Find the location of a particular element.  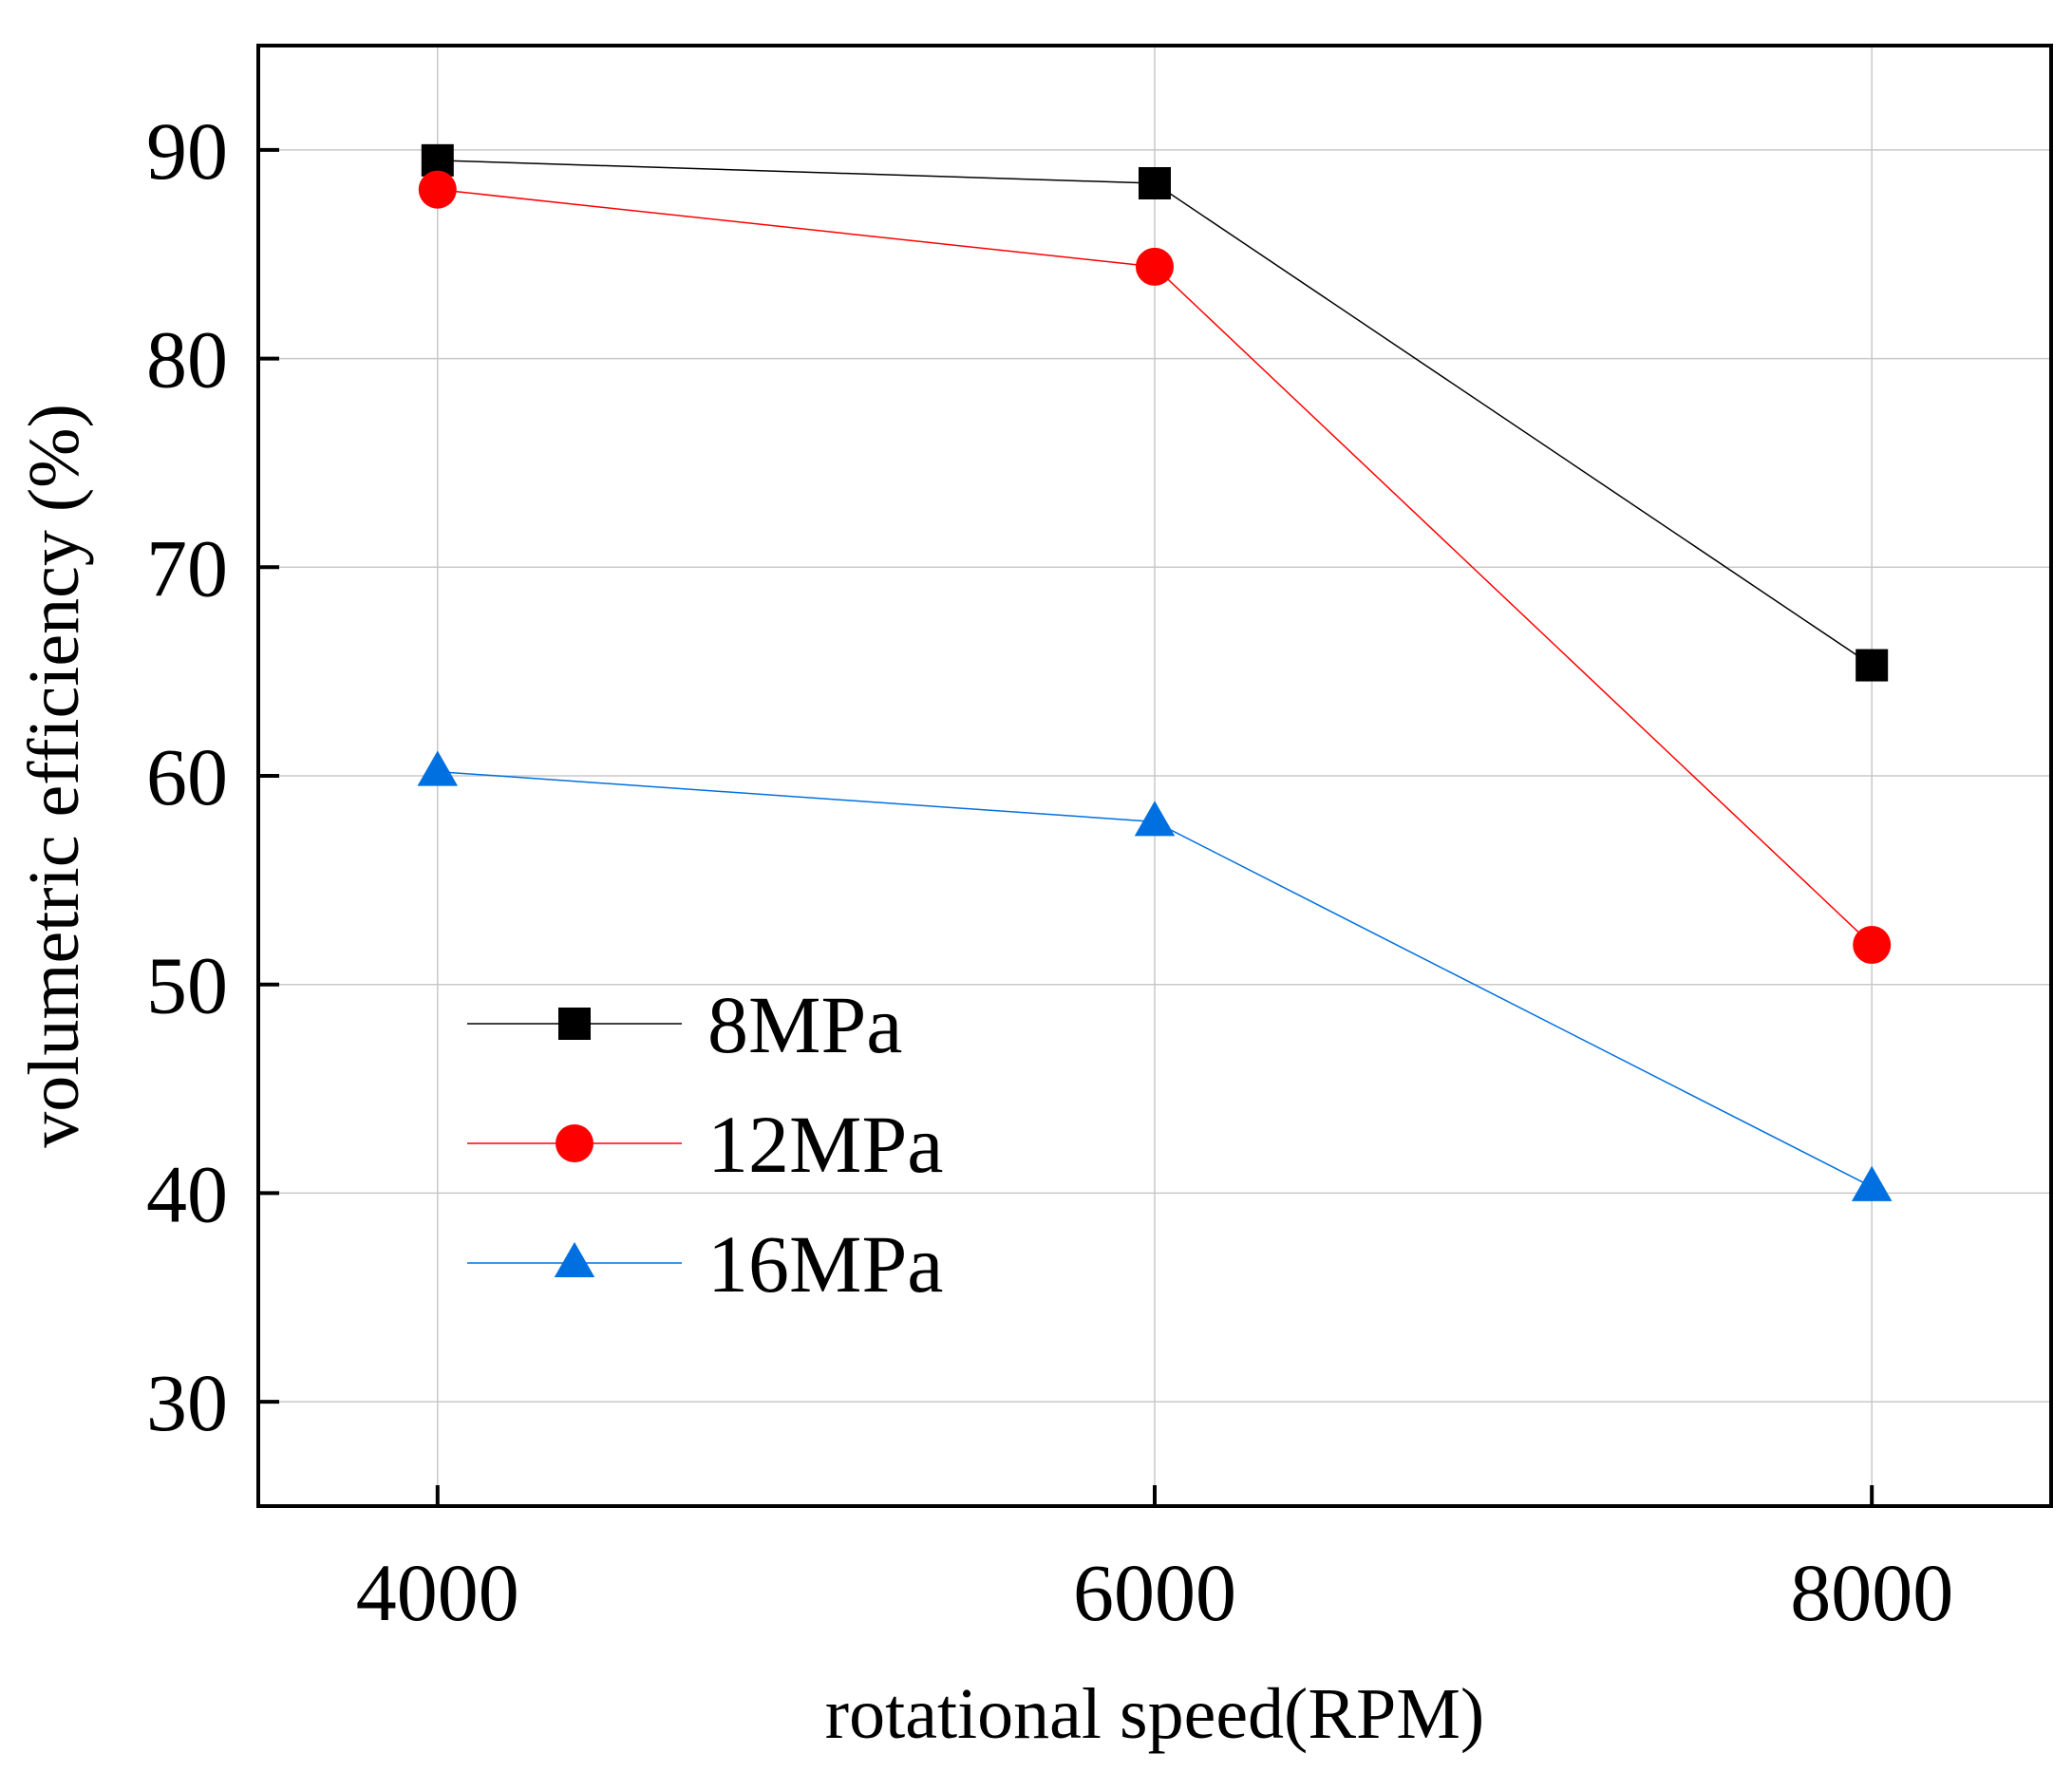

legend-label: 8MPa is located at coordinates (804, 1024).